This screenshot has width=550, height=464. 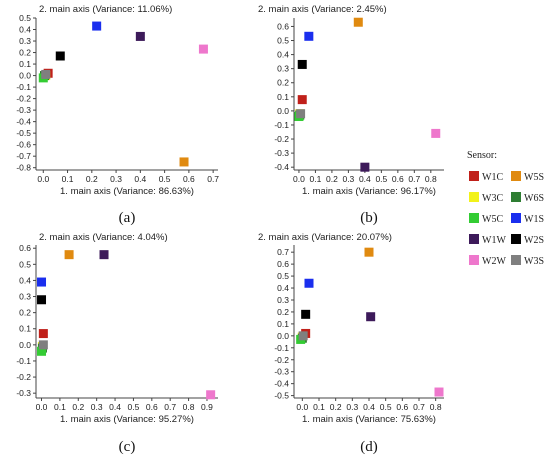 I want to click on y-axis-title: 2. main axis (Variance: 11.06%), so click(x=105, y=9).